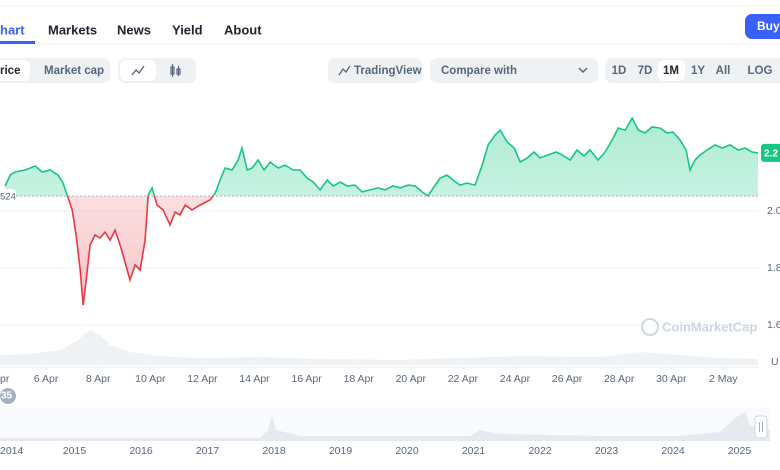  I want to click on navigator-handle, so click(761, 427).